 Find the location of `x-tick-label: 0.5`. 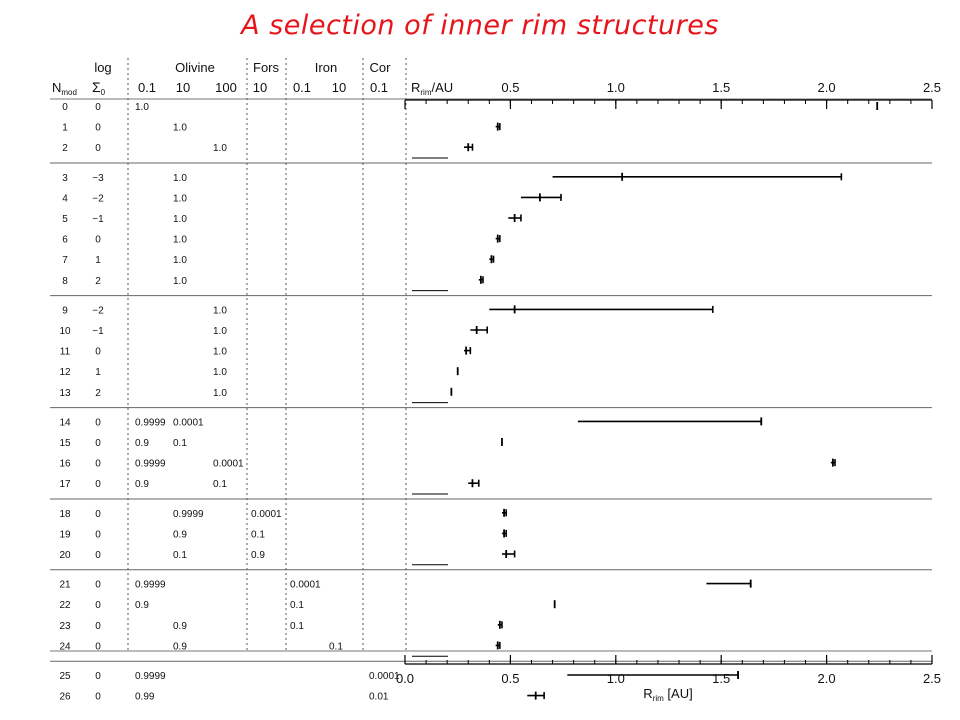

x-tick-label: 0.5 is located at coordinates (510, 678).